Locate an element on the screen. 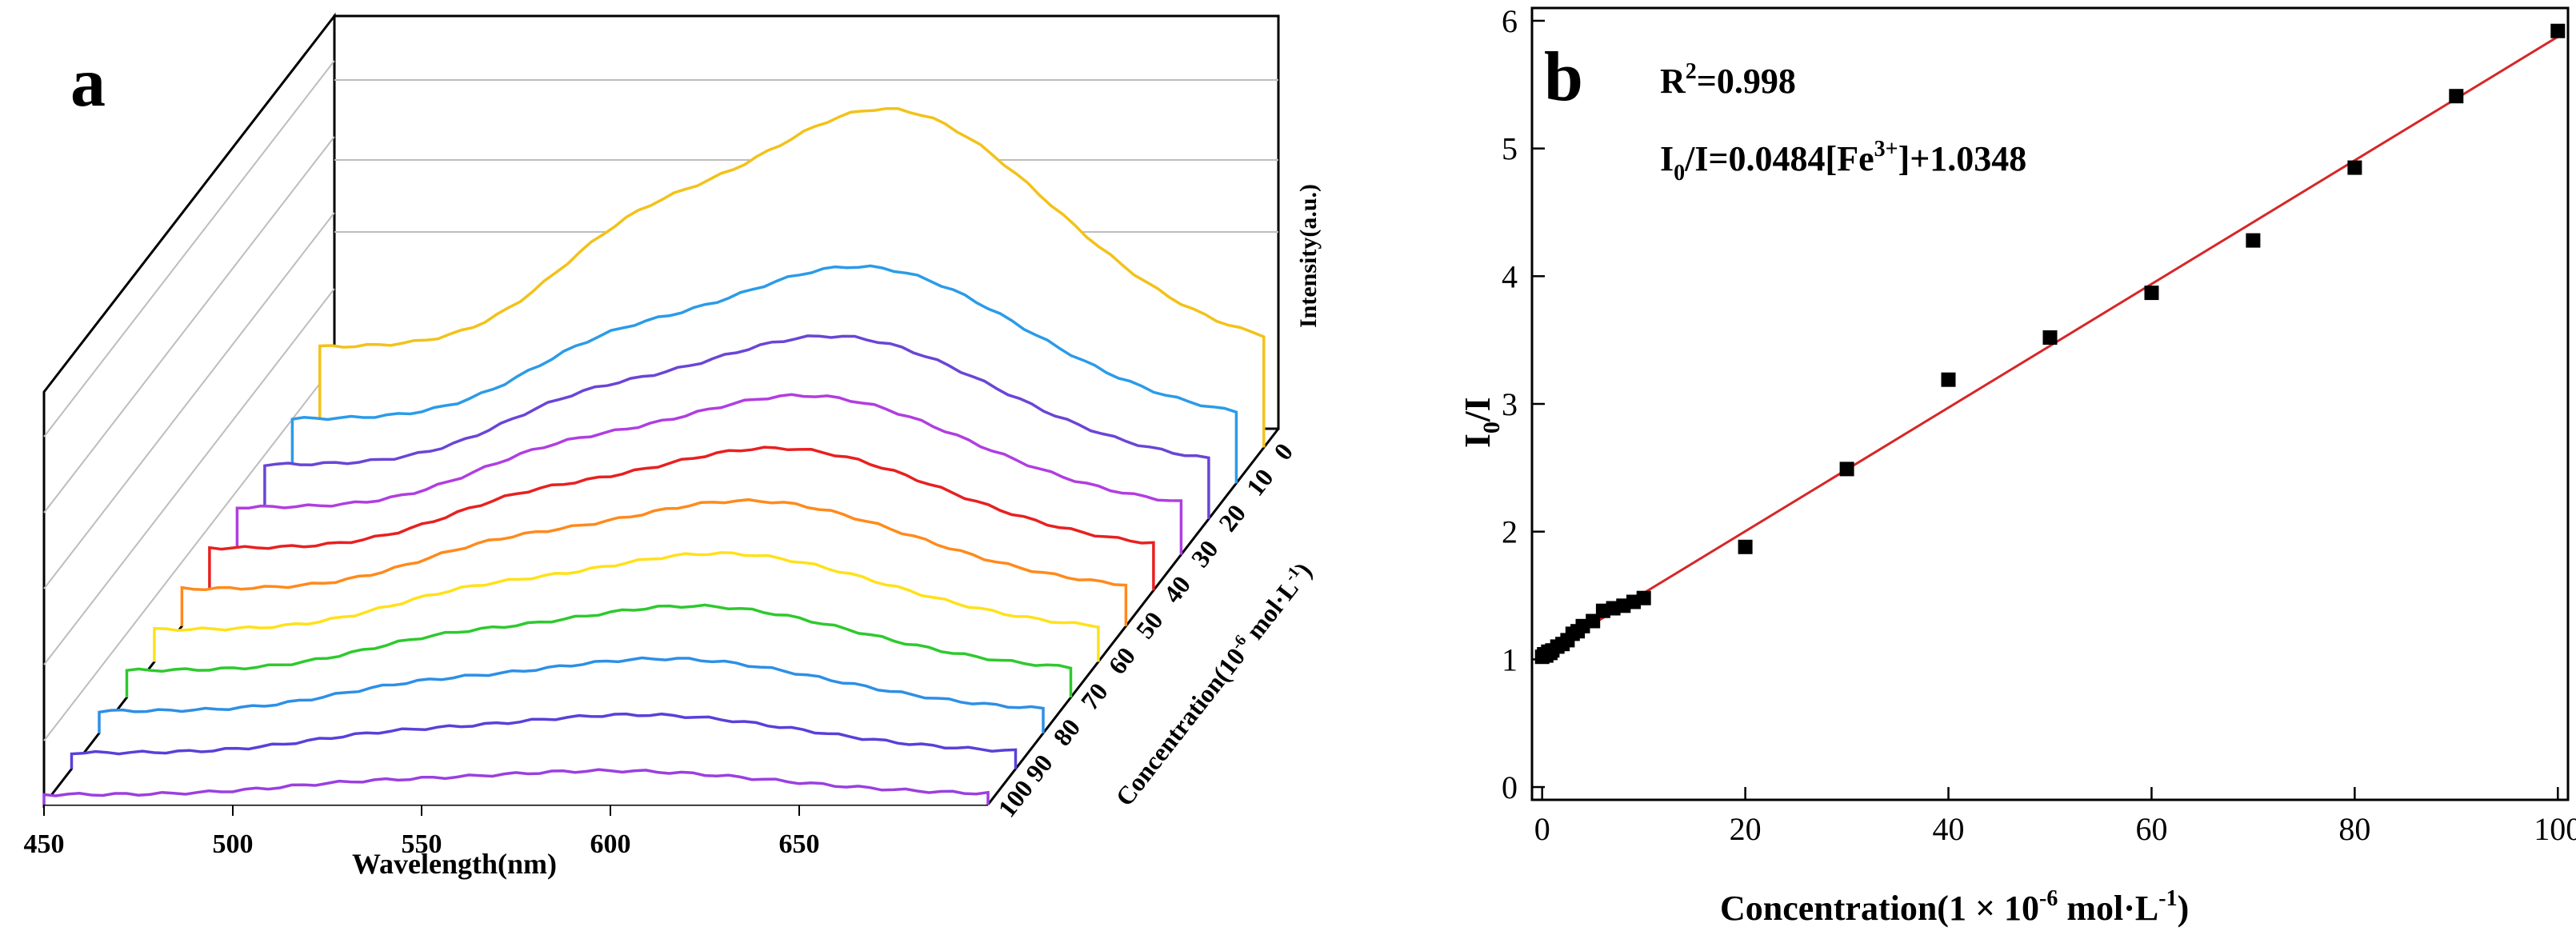  panel-b-y-tick-label: 1 is located at coordinates (1510, 659).